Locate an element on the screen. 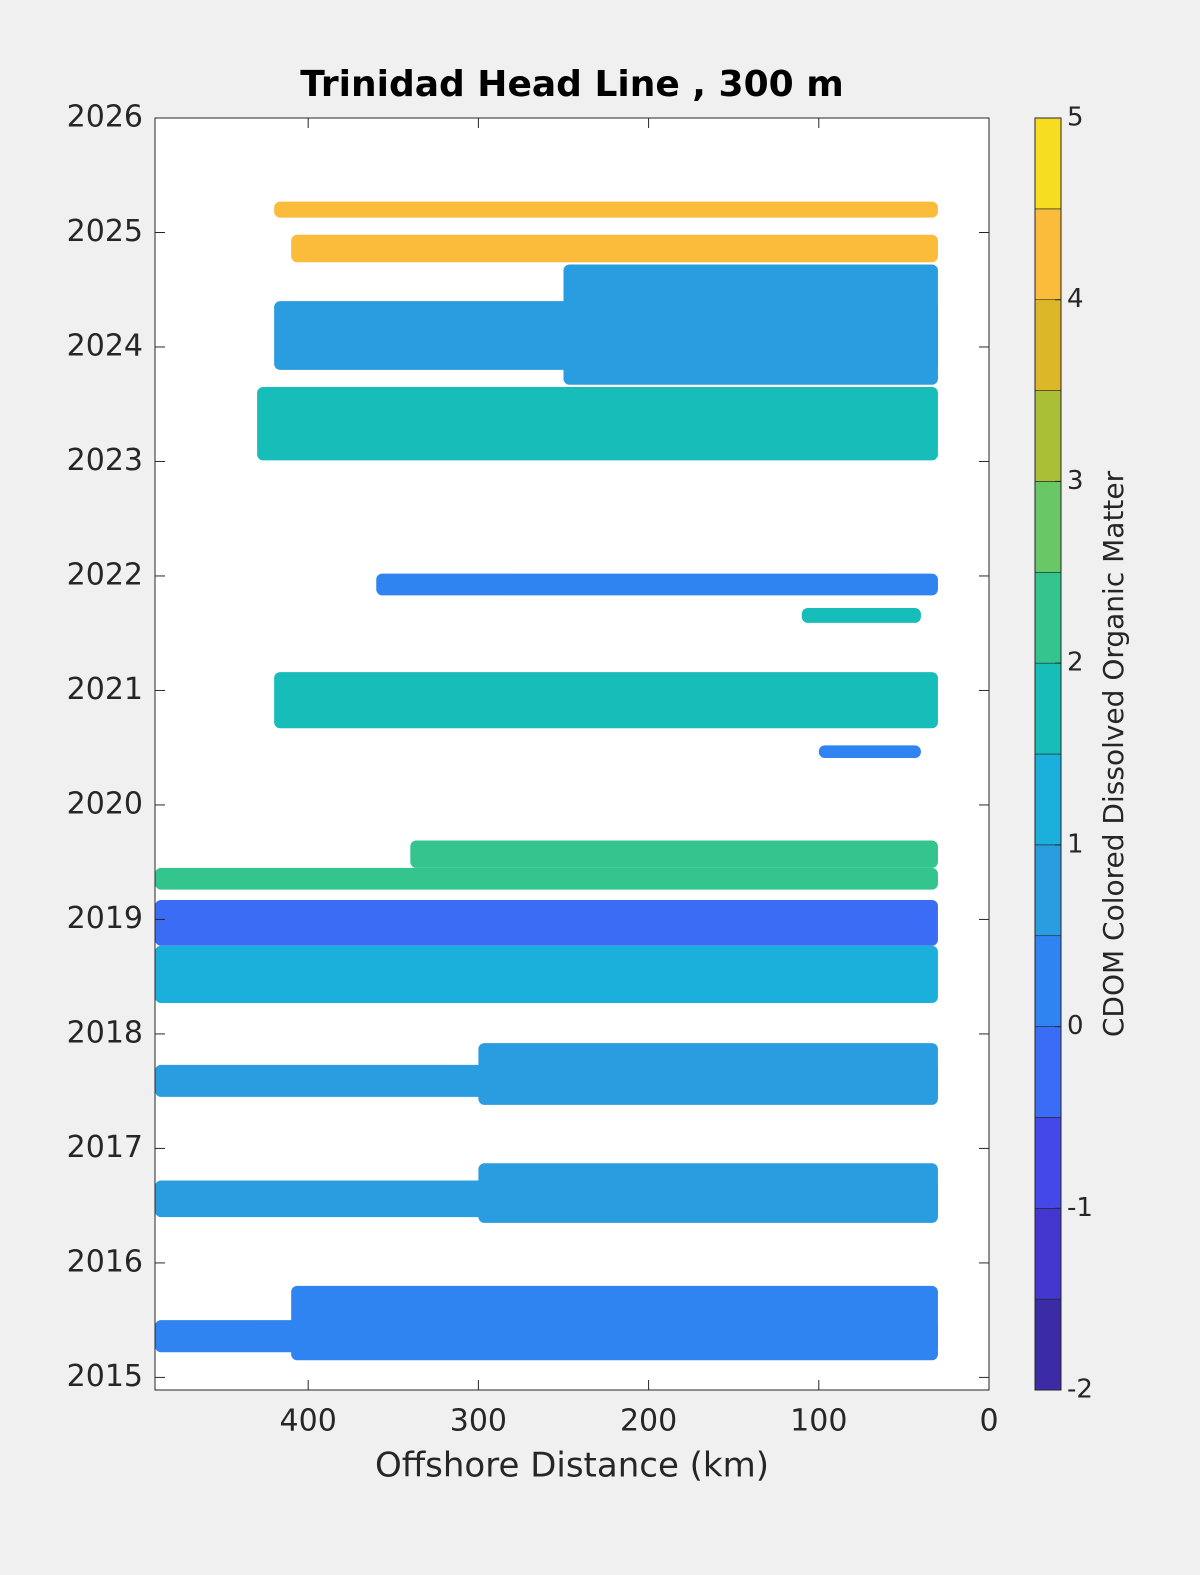  x-tick-label: 200 is located at coordinates (648, 1421).